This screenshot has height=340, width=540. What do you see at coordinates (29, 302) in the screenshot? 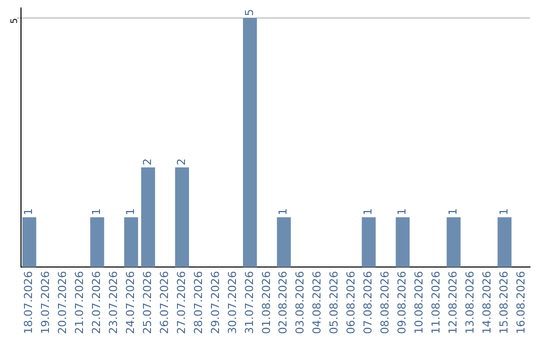
I see `x-tick-label: 18.07.2026` at bounding box center [29, 302].